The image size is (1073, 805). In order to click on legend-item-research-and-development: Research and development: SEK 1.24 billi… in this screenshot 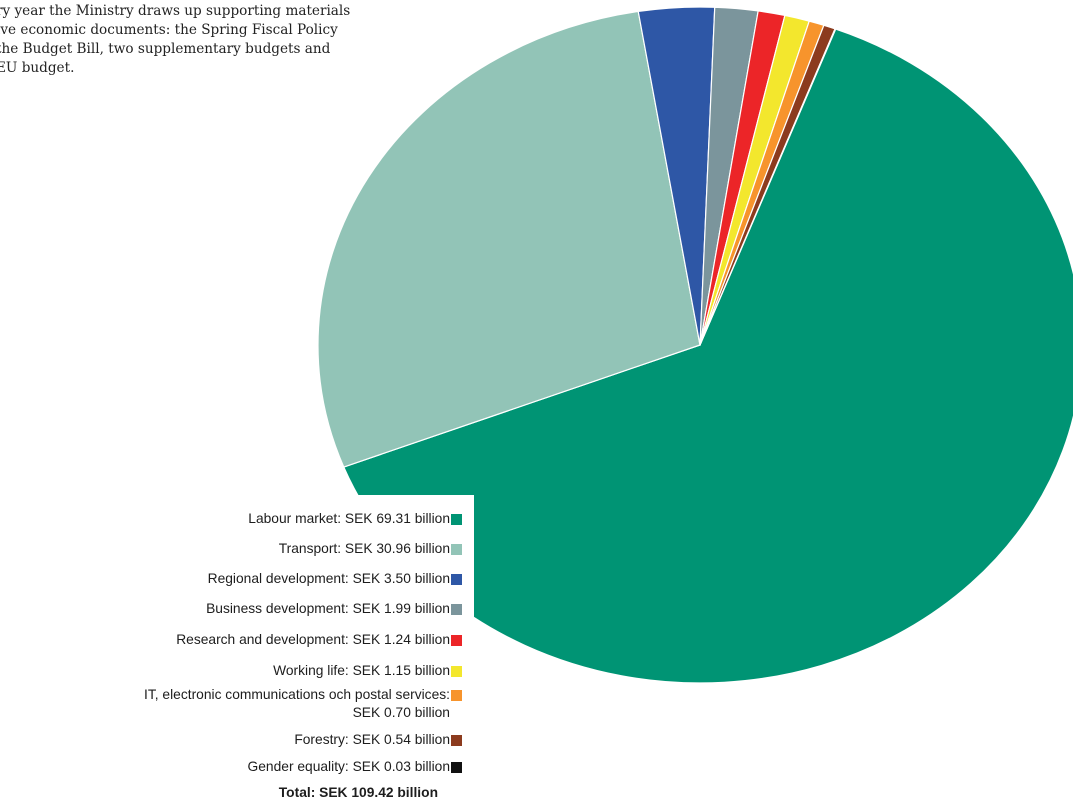, I will do `click(319, 640)`.